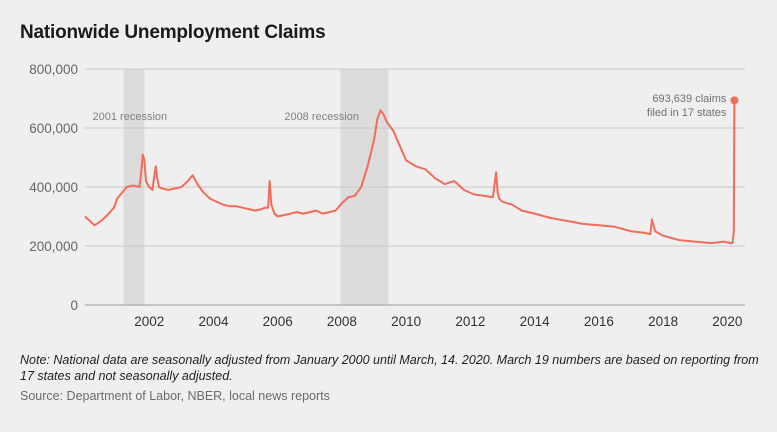 The width and height of the screenshot is (777, 432). What do you see at coordinates (149, 321) in the screenshot?
I see `x-tick-label: 2002` at bounding box center [149, 321].